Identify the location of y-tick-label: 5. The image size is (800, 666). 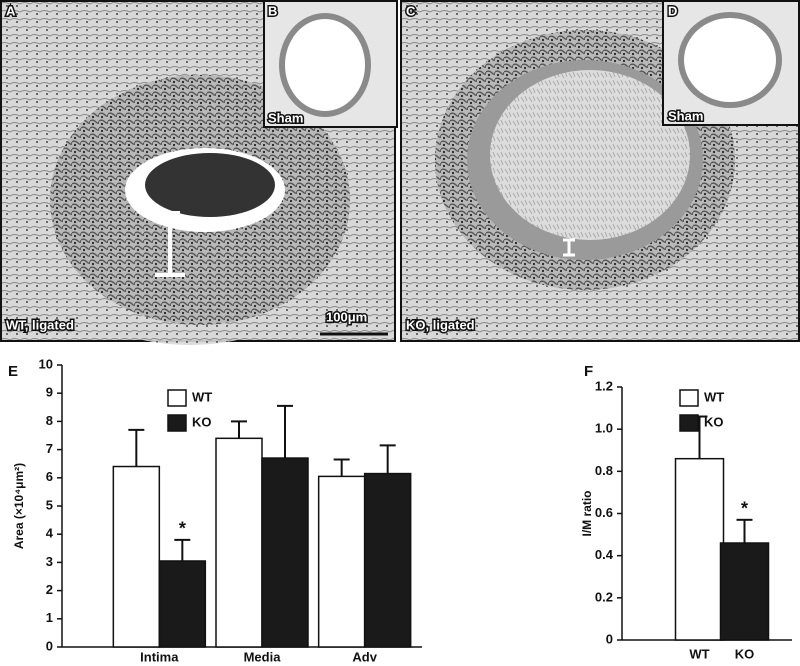
(49, 504).